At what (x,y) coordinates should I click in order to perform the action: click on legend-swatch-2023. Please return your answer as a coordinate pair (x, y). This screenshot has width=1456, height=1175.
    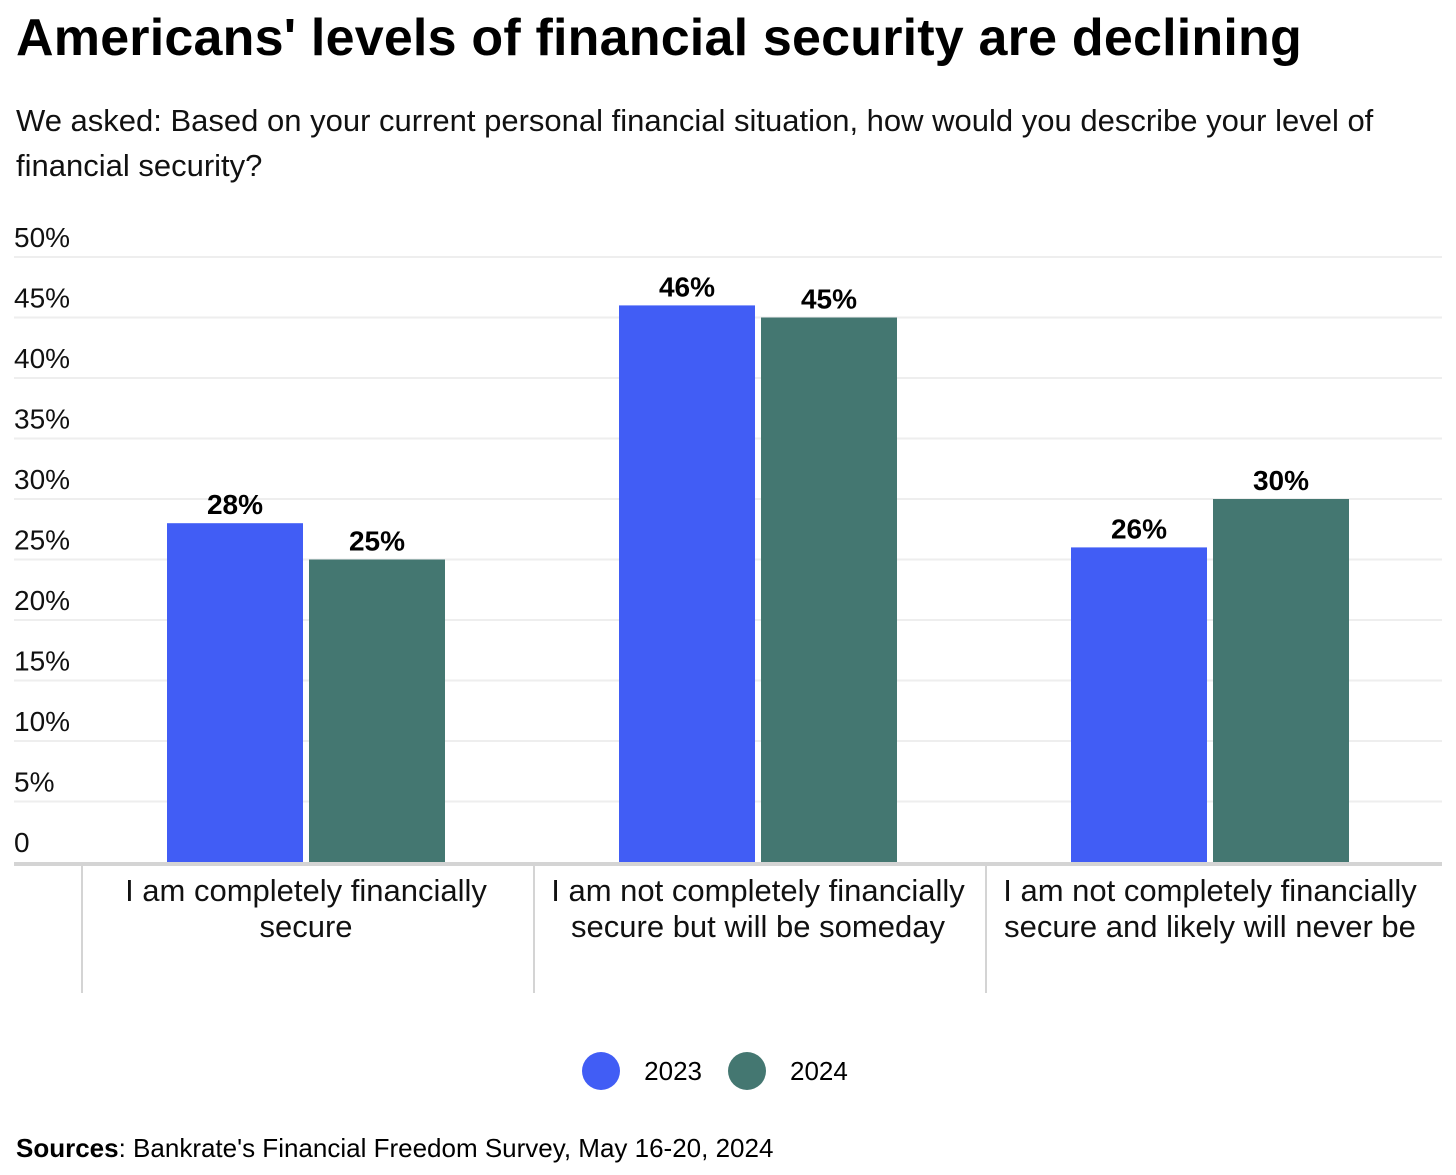
    Looking at the image, I should click on (601, 1071).